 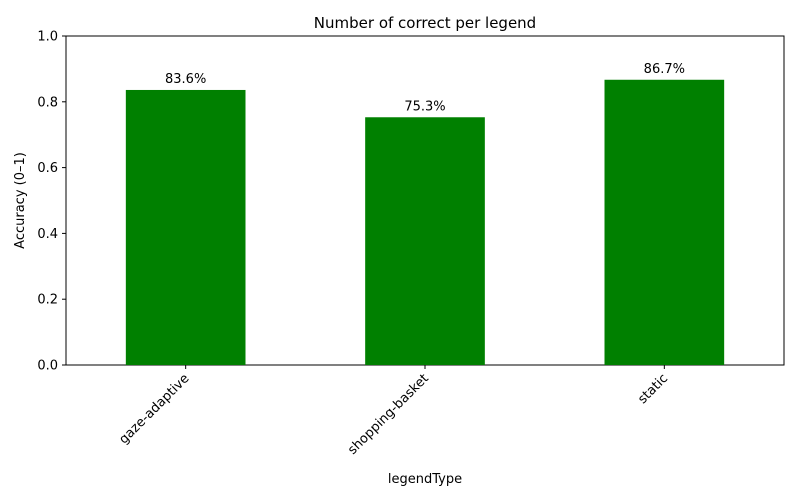 What do you see at coordinates (47, 37) in the screenshot?
I see `y-tick-label: 1.0` at bounding box center [47, 37].